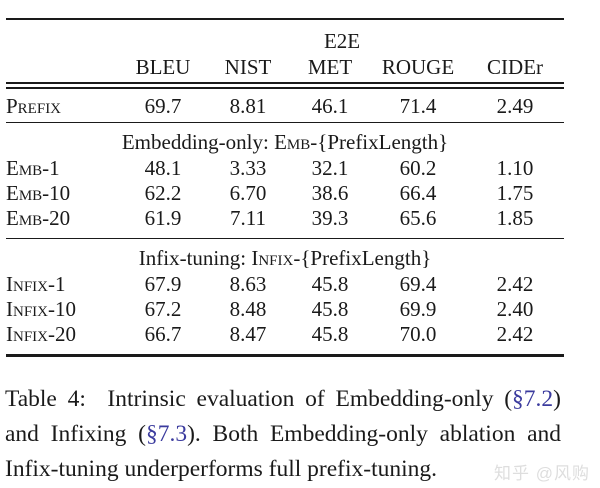 This screenshot has height=488, width=600. Describe the element at coordinates (248, 284) in the screenshot. I see `metric-value: 8.63` at that location.